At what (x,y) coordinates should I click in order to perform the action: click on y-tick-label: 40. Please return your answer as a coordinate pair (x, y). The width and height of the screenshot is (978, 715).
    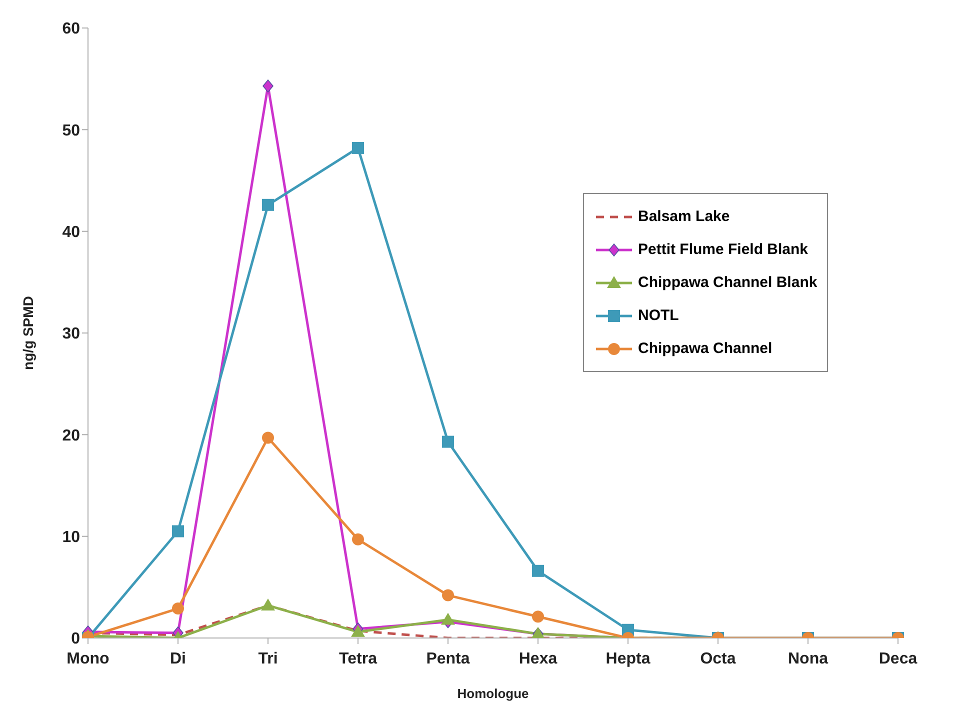
    Looking at the image, I should click on (71, 233).